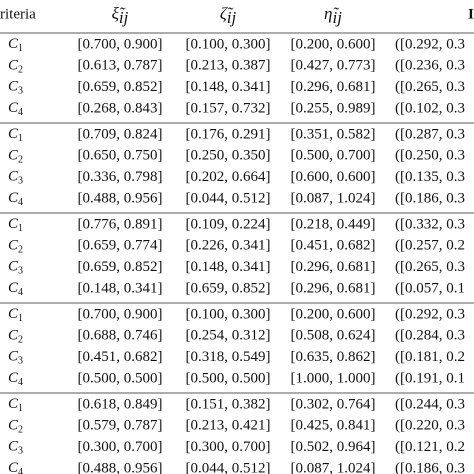 This screenshot has width=474, height=474. Describe the element at coordinates (333, 224) in the screenshot. I see `interval: [0.218, 0.449]` at that location.